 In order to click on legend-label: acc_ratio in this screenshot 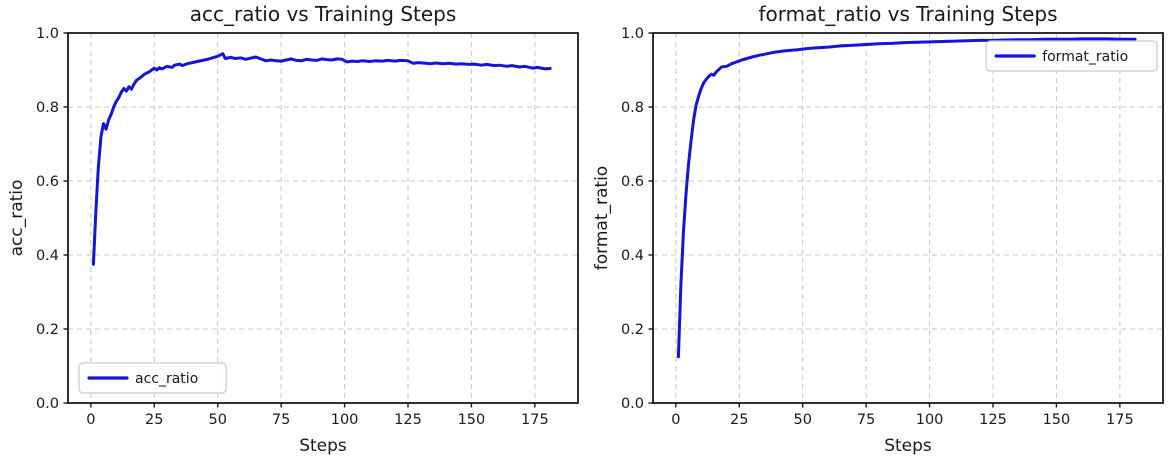, I will do `click(166, 379)`.